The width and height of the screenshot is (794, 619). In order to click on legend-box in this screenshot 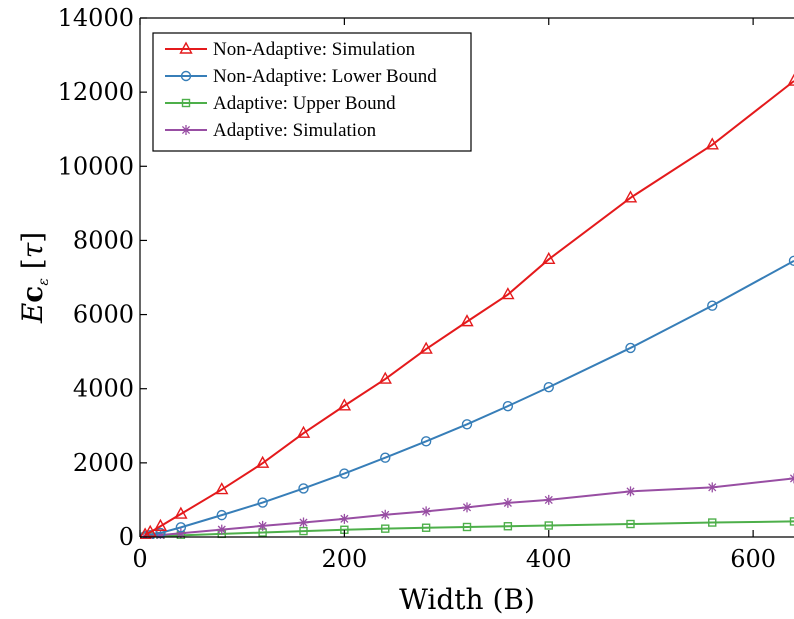, I will do `click(312, 92)`.